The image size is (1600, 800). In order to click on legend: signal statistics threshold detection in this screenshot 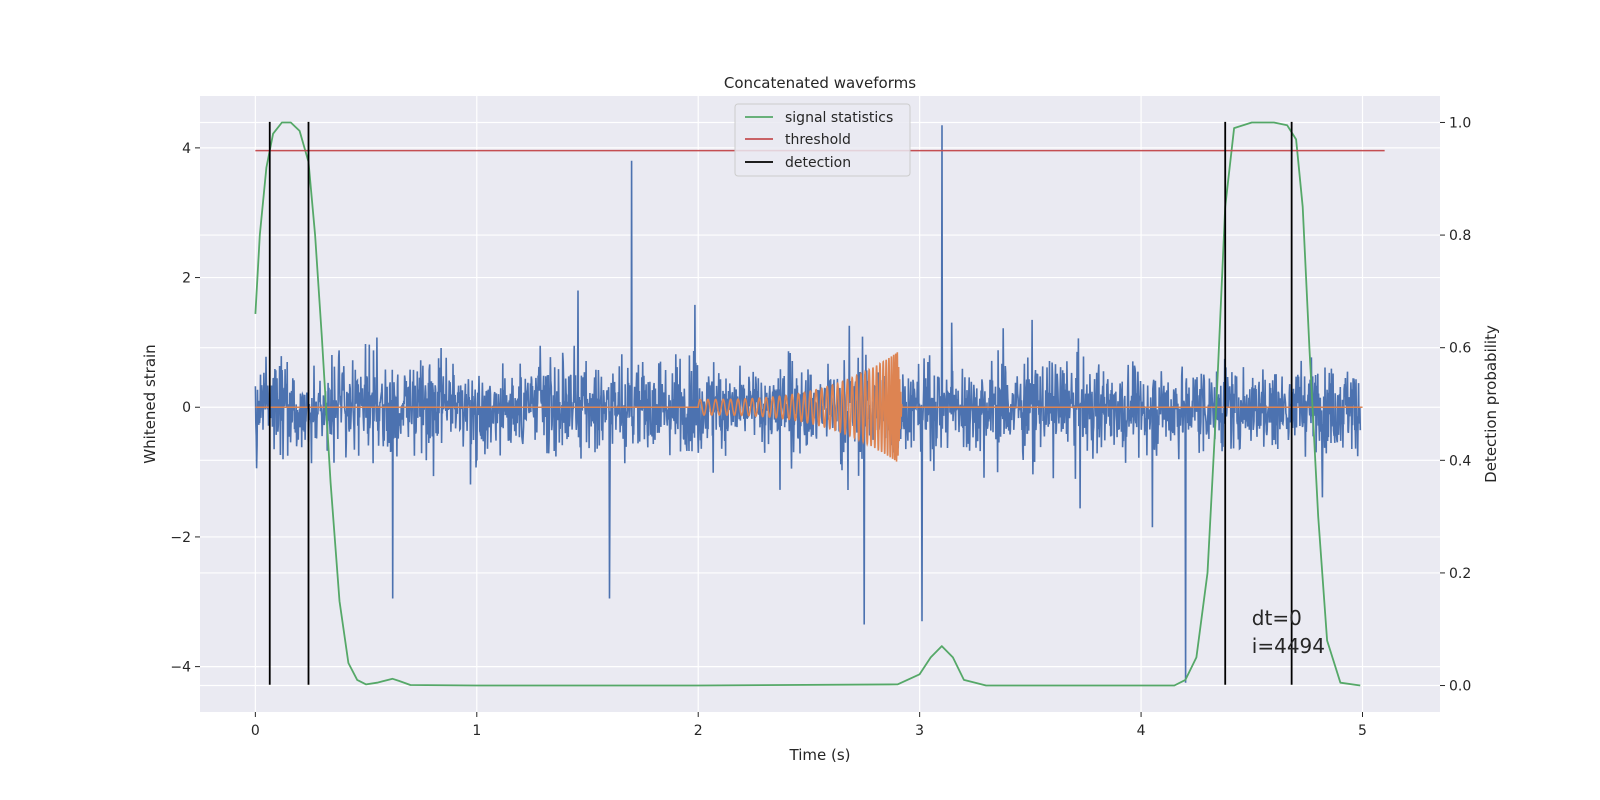, I will do `click(822, 140)`.